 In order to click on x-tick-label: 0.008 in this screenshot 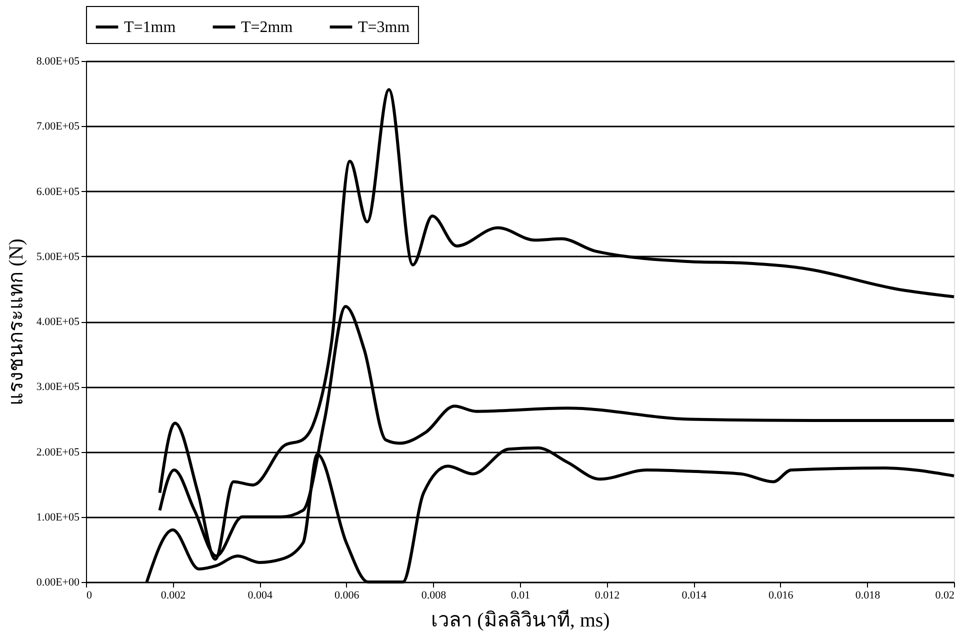, I will do `click(434, 596)`.